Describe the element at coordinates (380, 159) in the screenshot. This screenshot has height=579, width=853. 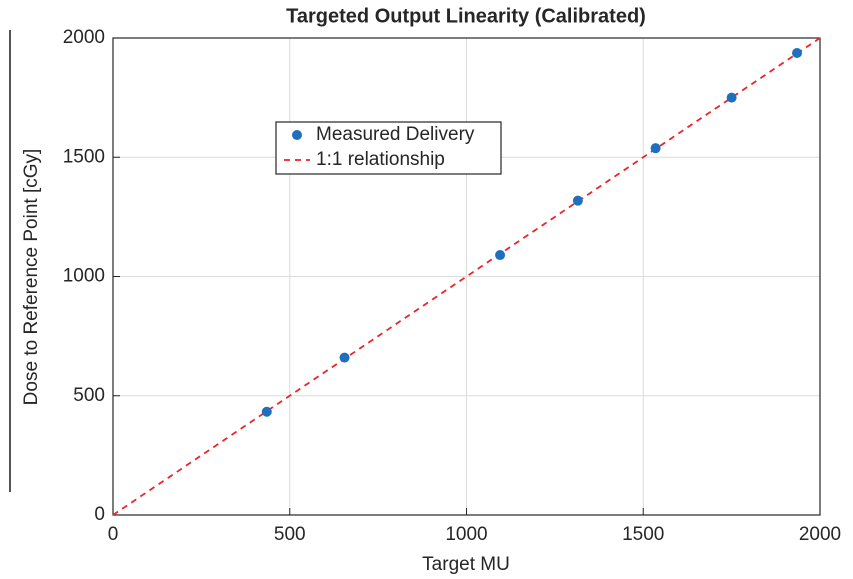
I see `legend-label: 1:1 relationship` at that location.